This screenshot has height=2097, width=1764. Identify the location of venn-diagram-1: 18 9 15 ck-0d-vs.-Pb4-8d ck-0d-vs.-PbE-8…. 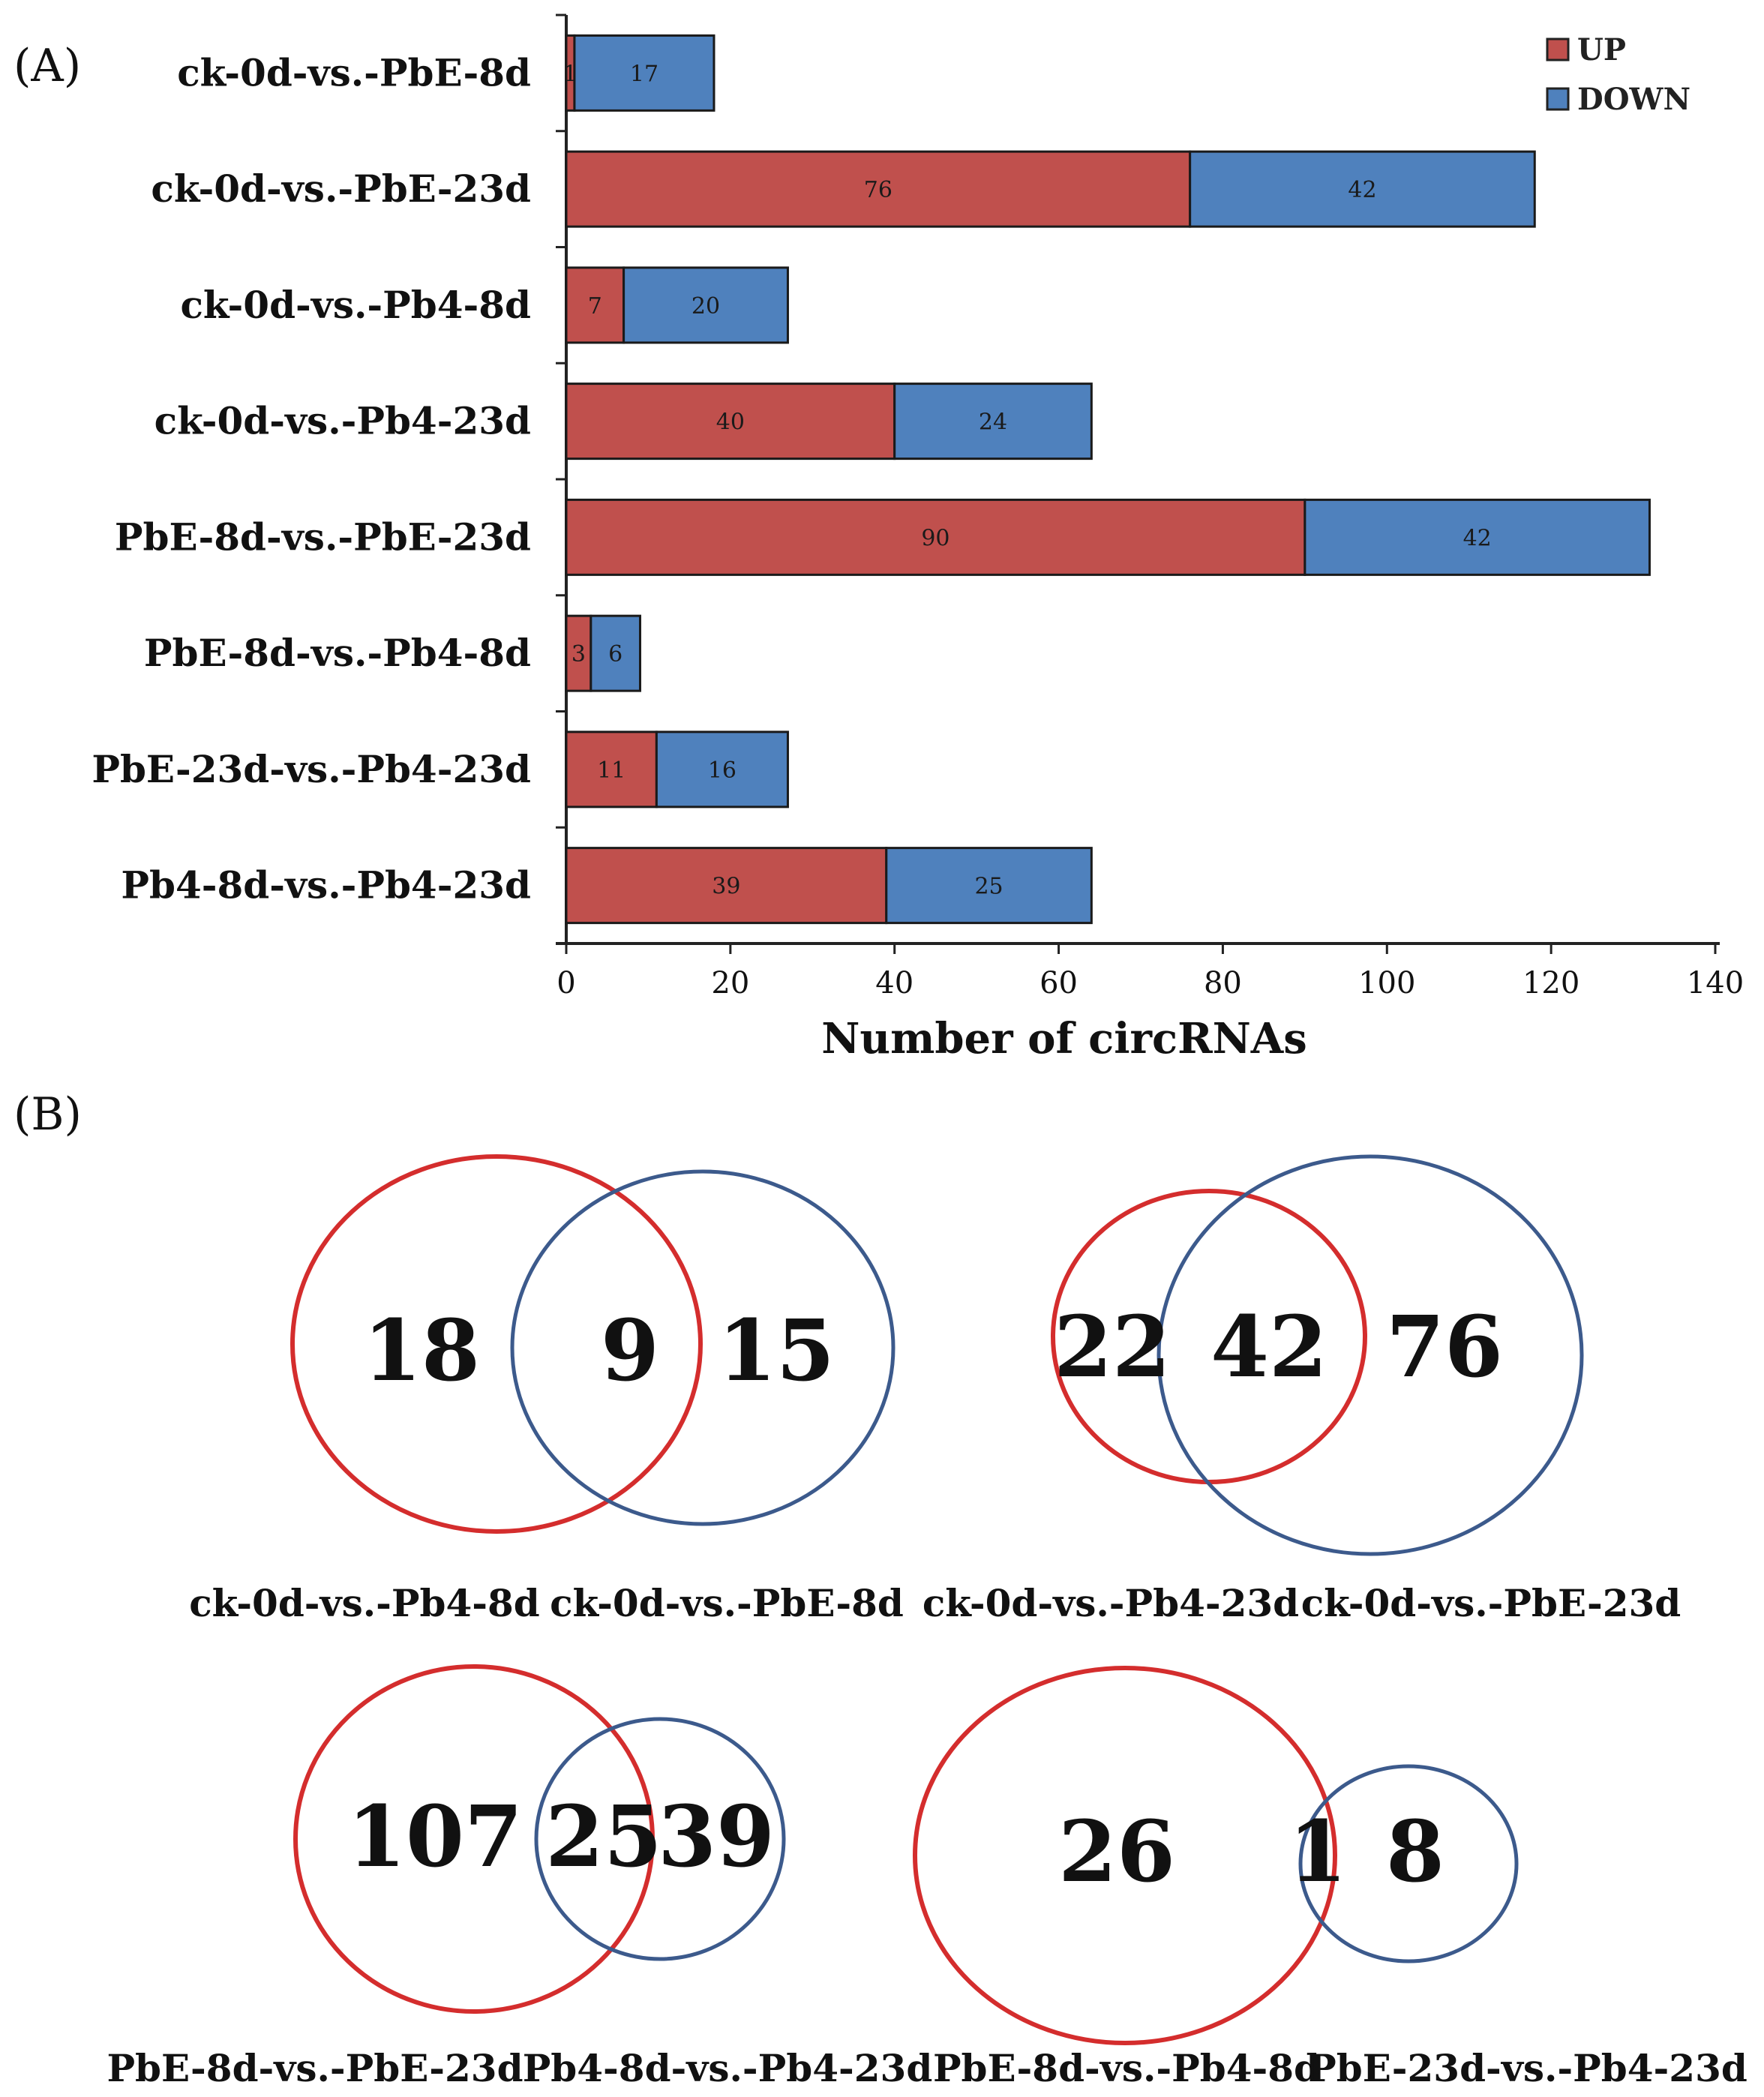
(546, 1389).